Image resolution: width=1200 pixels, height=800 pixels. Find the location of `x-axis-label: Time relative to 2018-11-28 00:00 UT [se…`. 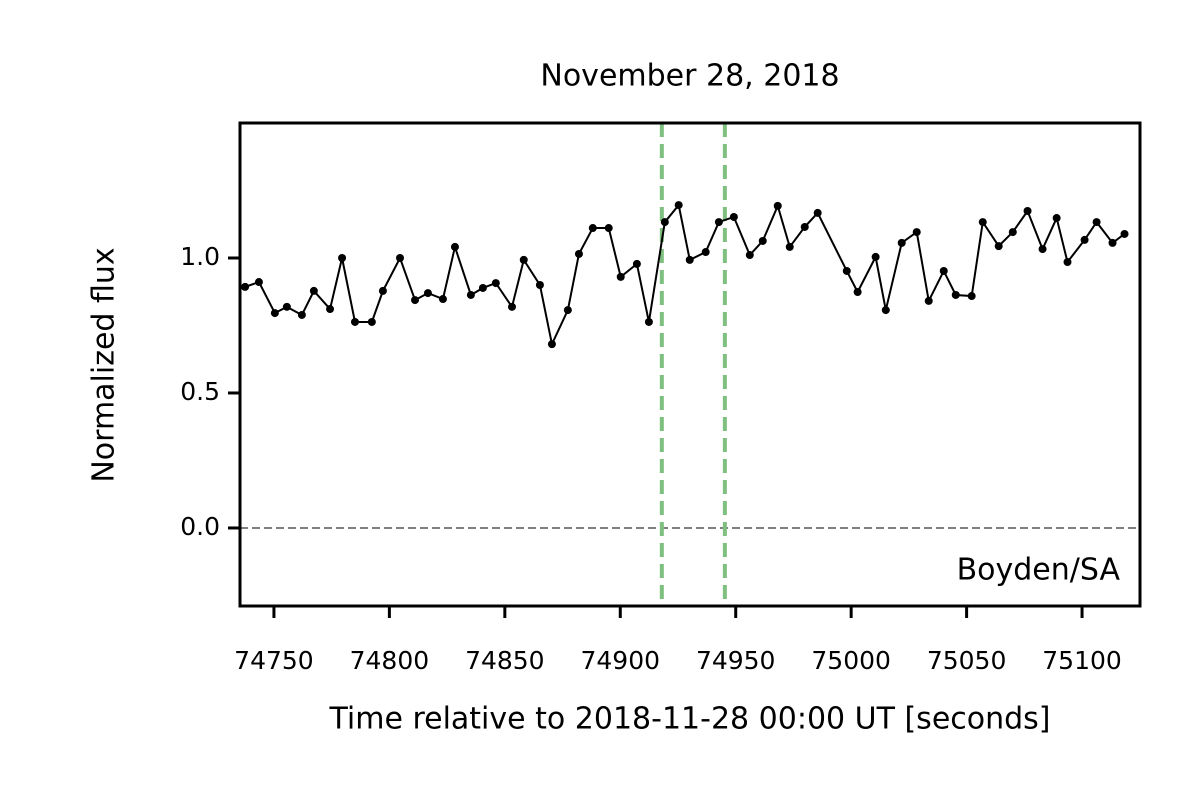

x-axis-label: Time relative to 2018-11-28 00:00 UT [se… is located at coordinates (689, 719).